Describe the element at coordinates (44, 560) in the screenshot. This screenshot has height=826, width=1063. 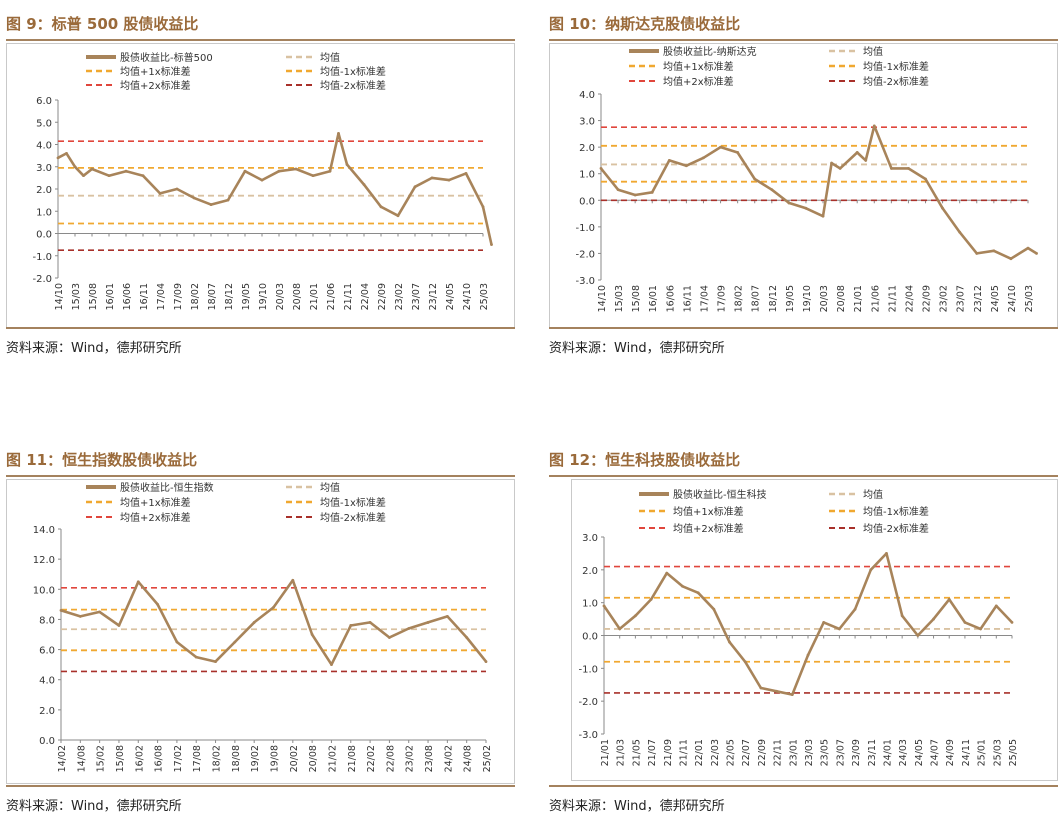
I see `y-tick-label-1: 12.0` at that location.